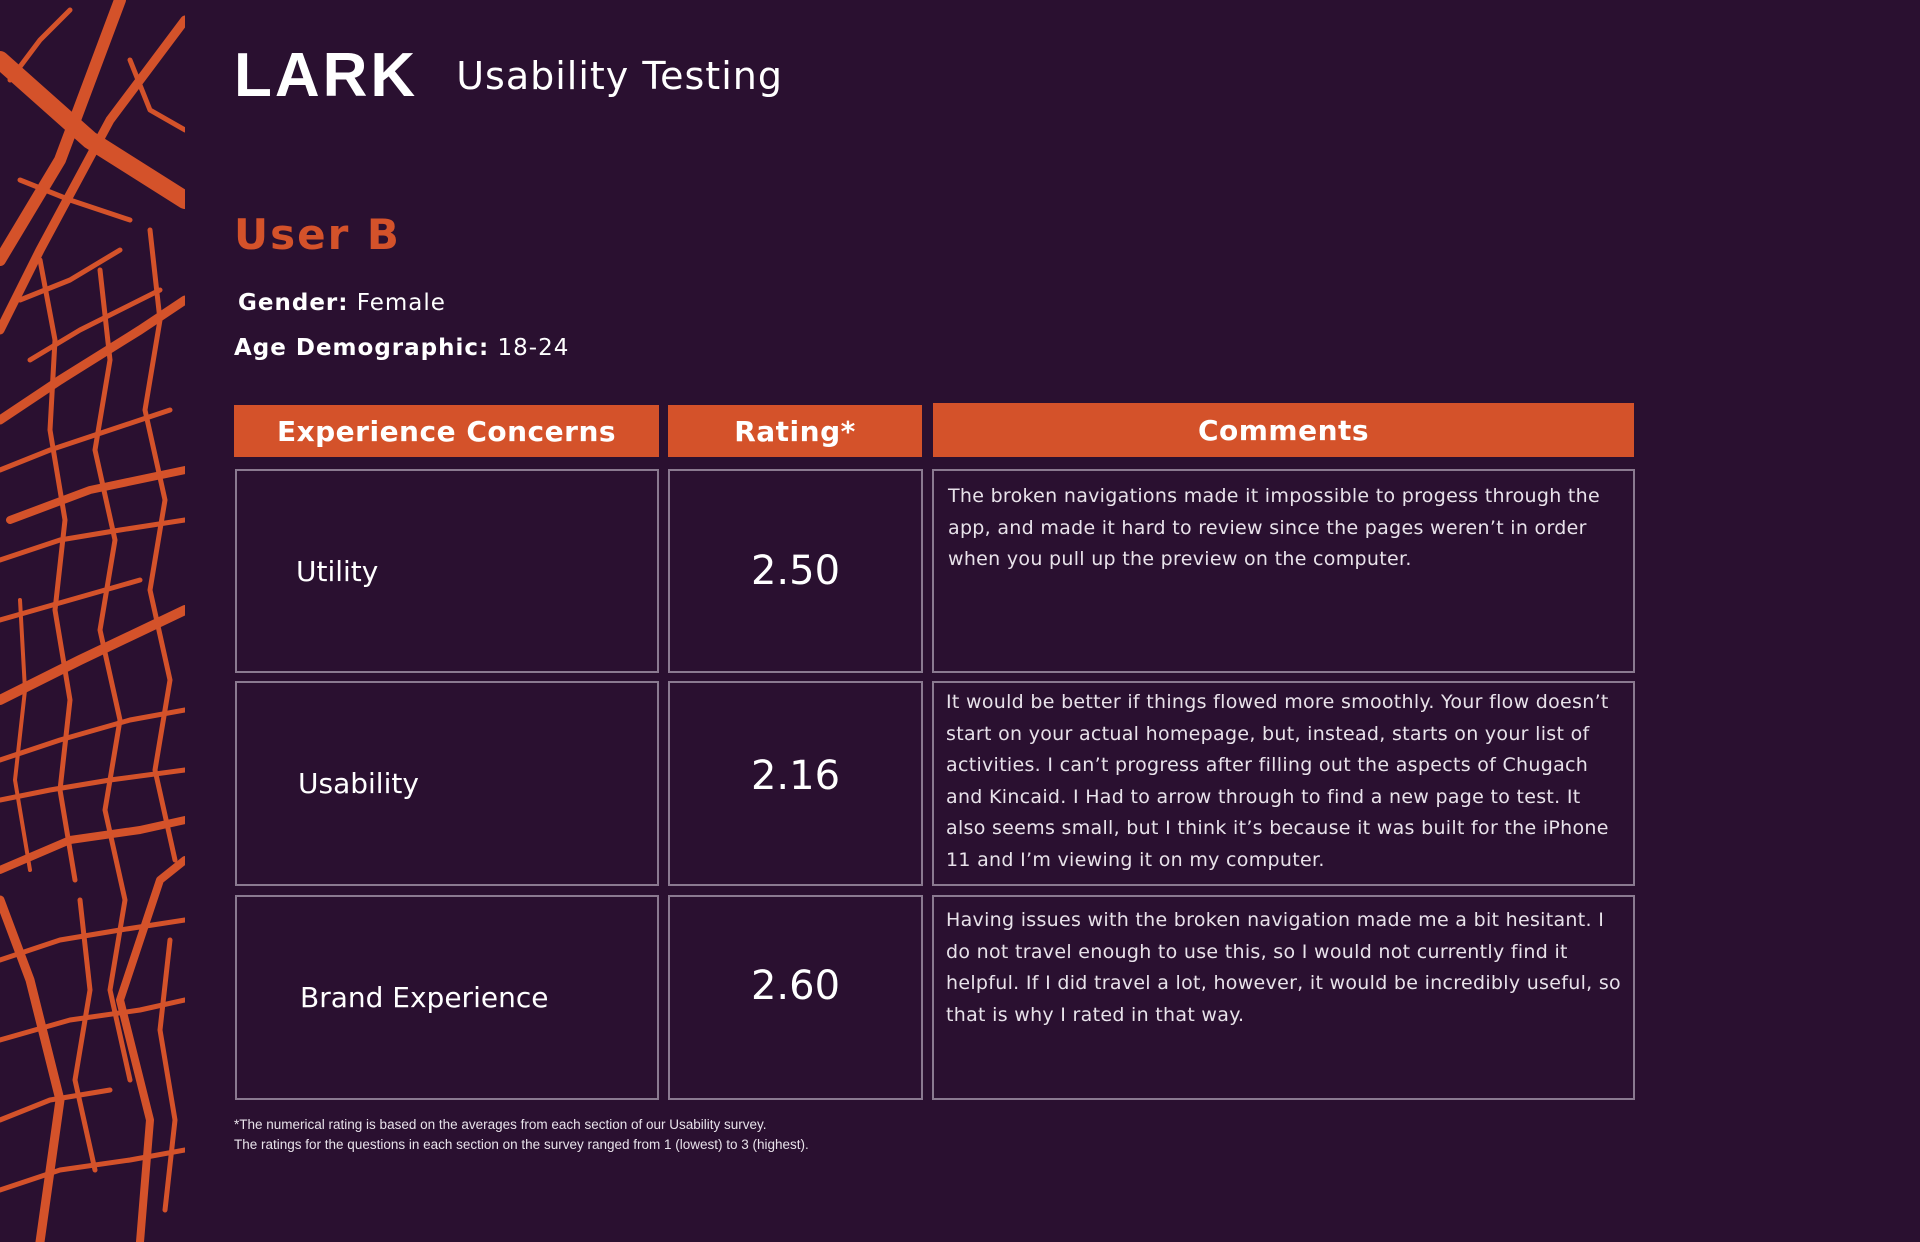 The width and height of the screenshot is (1920, 1242). Describe the element at coordinates (447, 783) in the screenshot. I see `table-row-concern: Usability` at that location.